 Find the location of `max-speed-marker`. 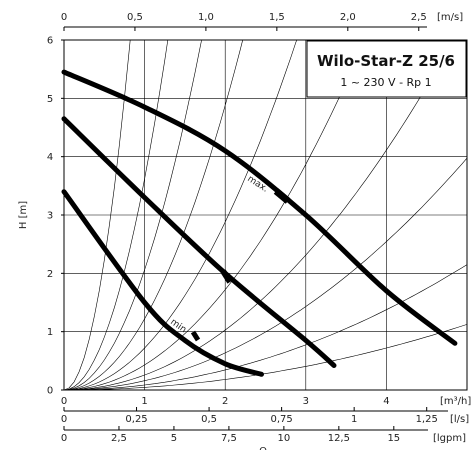

max-speed-marker is located at coordinates (282, 196).